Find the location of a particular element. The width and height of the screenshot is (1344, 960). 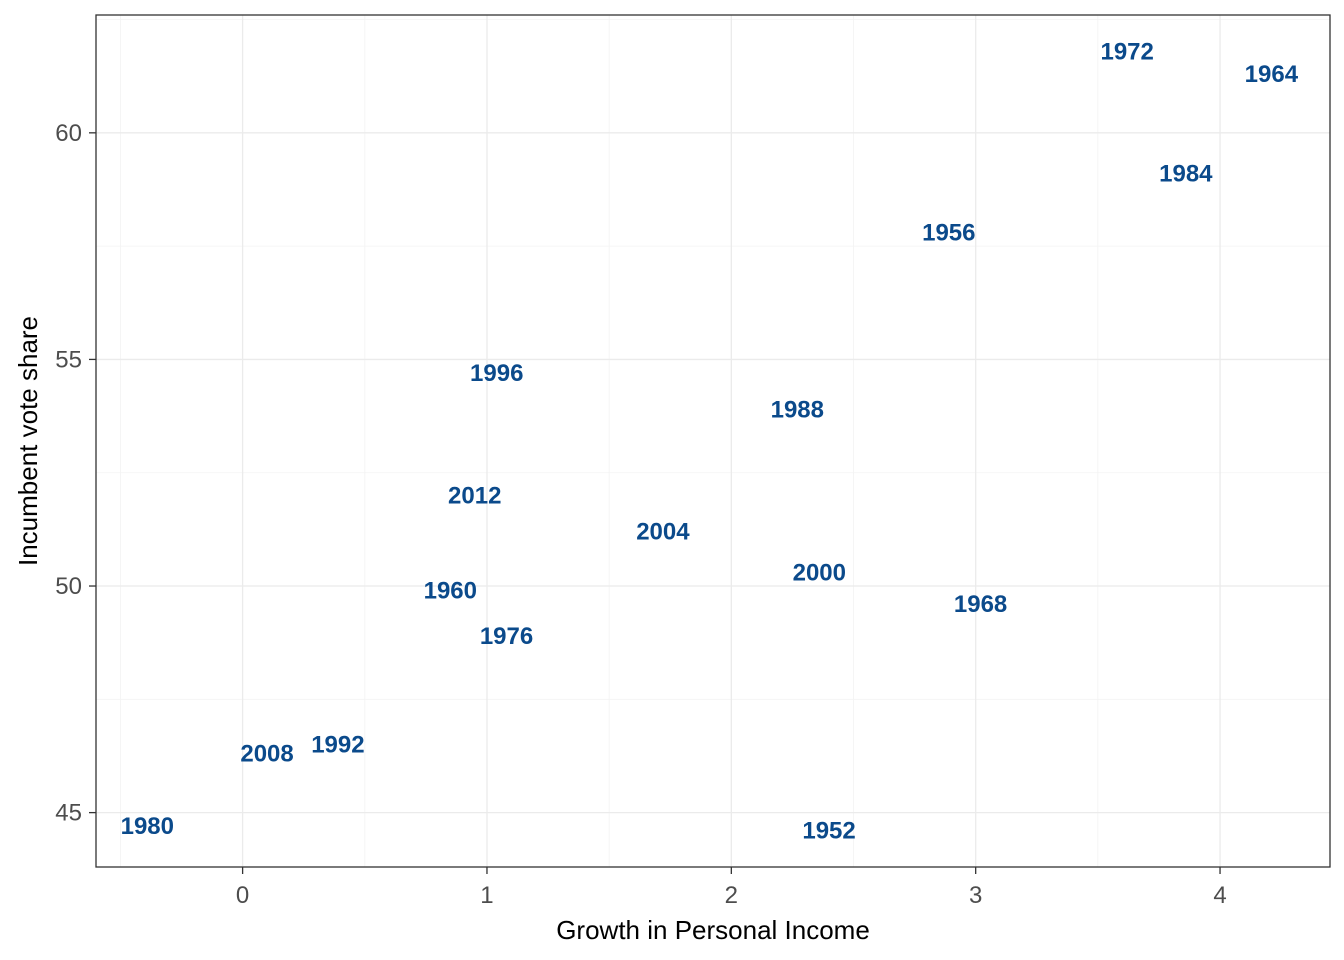

y-tick-label: 55 is located at coordinates (68, 359).